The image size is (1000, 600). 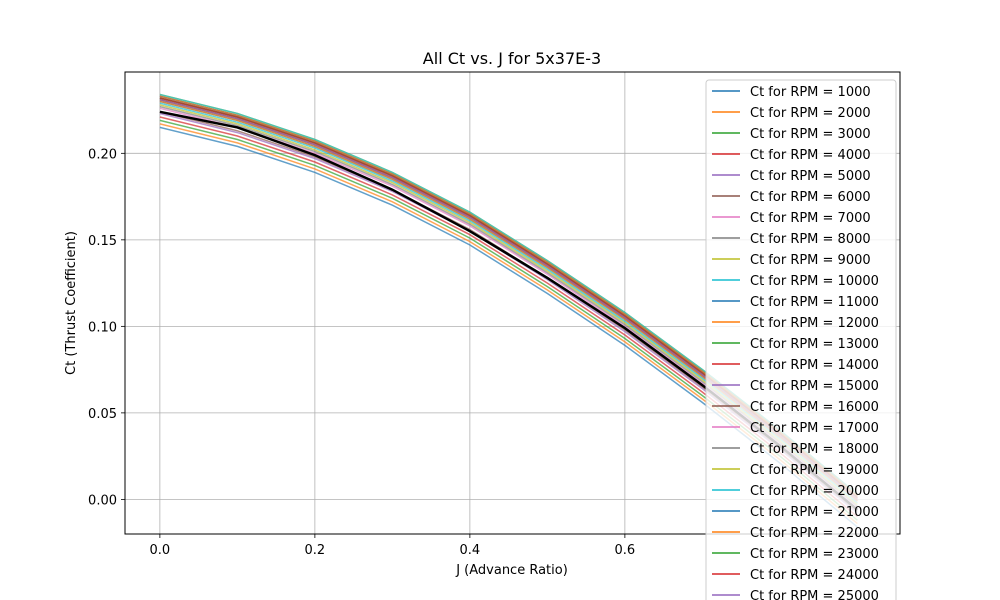 What do you see at coordinates (810, 155) in the screenshot?
I see `legend-label: Ct for RPM = 4000` at bounding box center [810, 155].